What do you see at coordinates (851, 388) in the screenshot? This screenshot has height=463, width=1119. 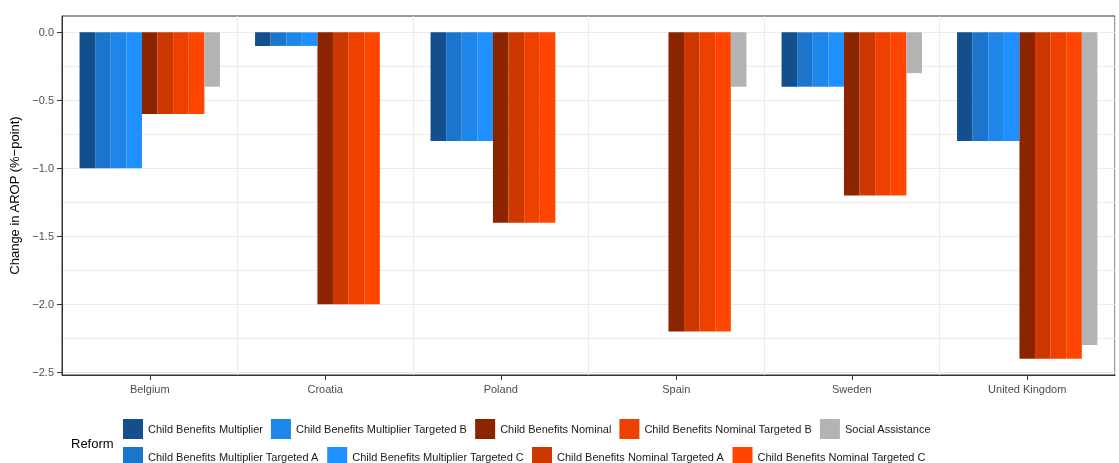 I see `x-tick-label: Sweden` at bounding box center [851, 388].